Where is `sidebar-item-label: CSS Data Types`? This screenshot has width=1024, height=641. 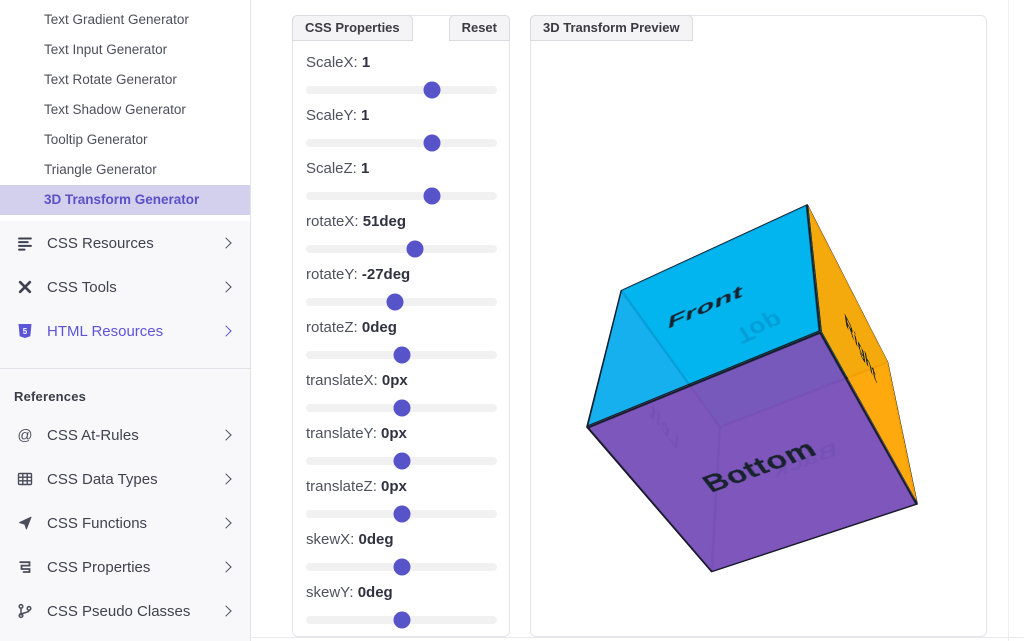 sidebar-item-label: CSS Data Types is located at coordinates (102, 479).